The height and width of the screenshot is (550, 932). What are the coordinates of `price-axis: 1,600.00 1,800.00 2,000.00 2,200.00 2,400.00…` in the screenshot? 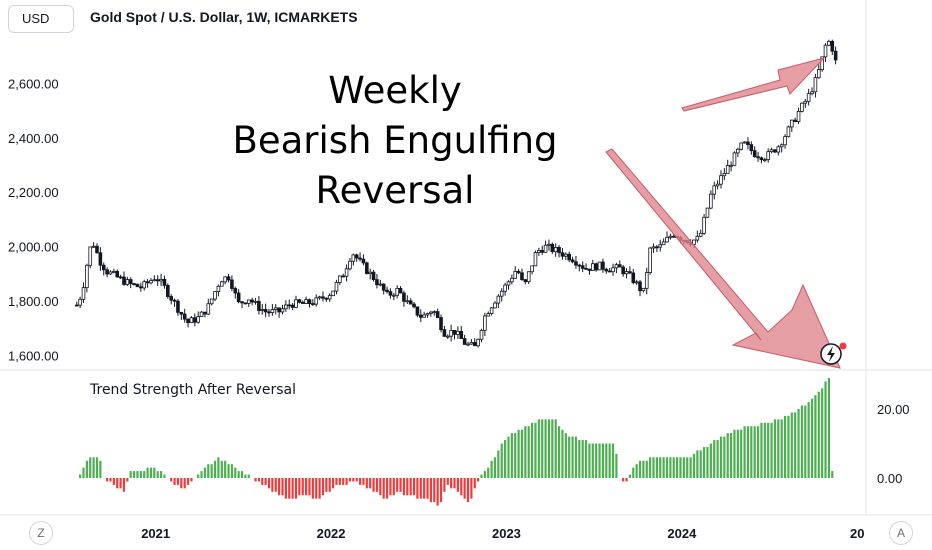 It's located at (33, 219).